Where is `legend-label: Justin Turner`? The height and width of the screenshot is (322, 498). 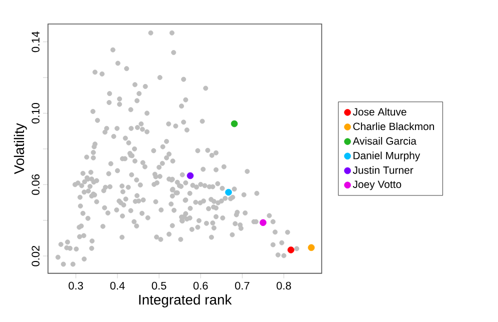 legend-label: Justin Turner is located at coordinates (383, 170).